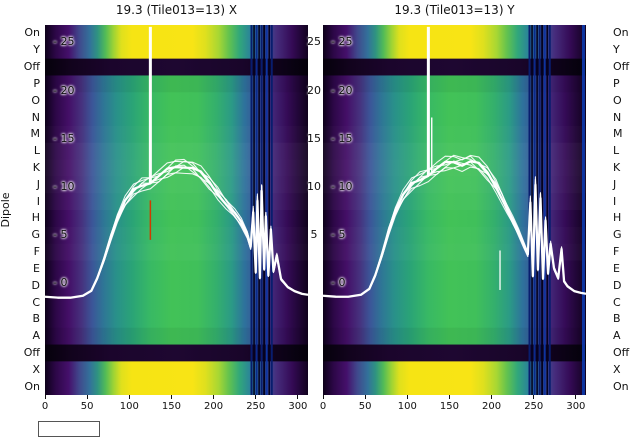  I want to click on row-label-left: H, so click(35, 218).